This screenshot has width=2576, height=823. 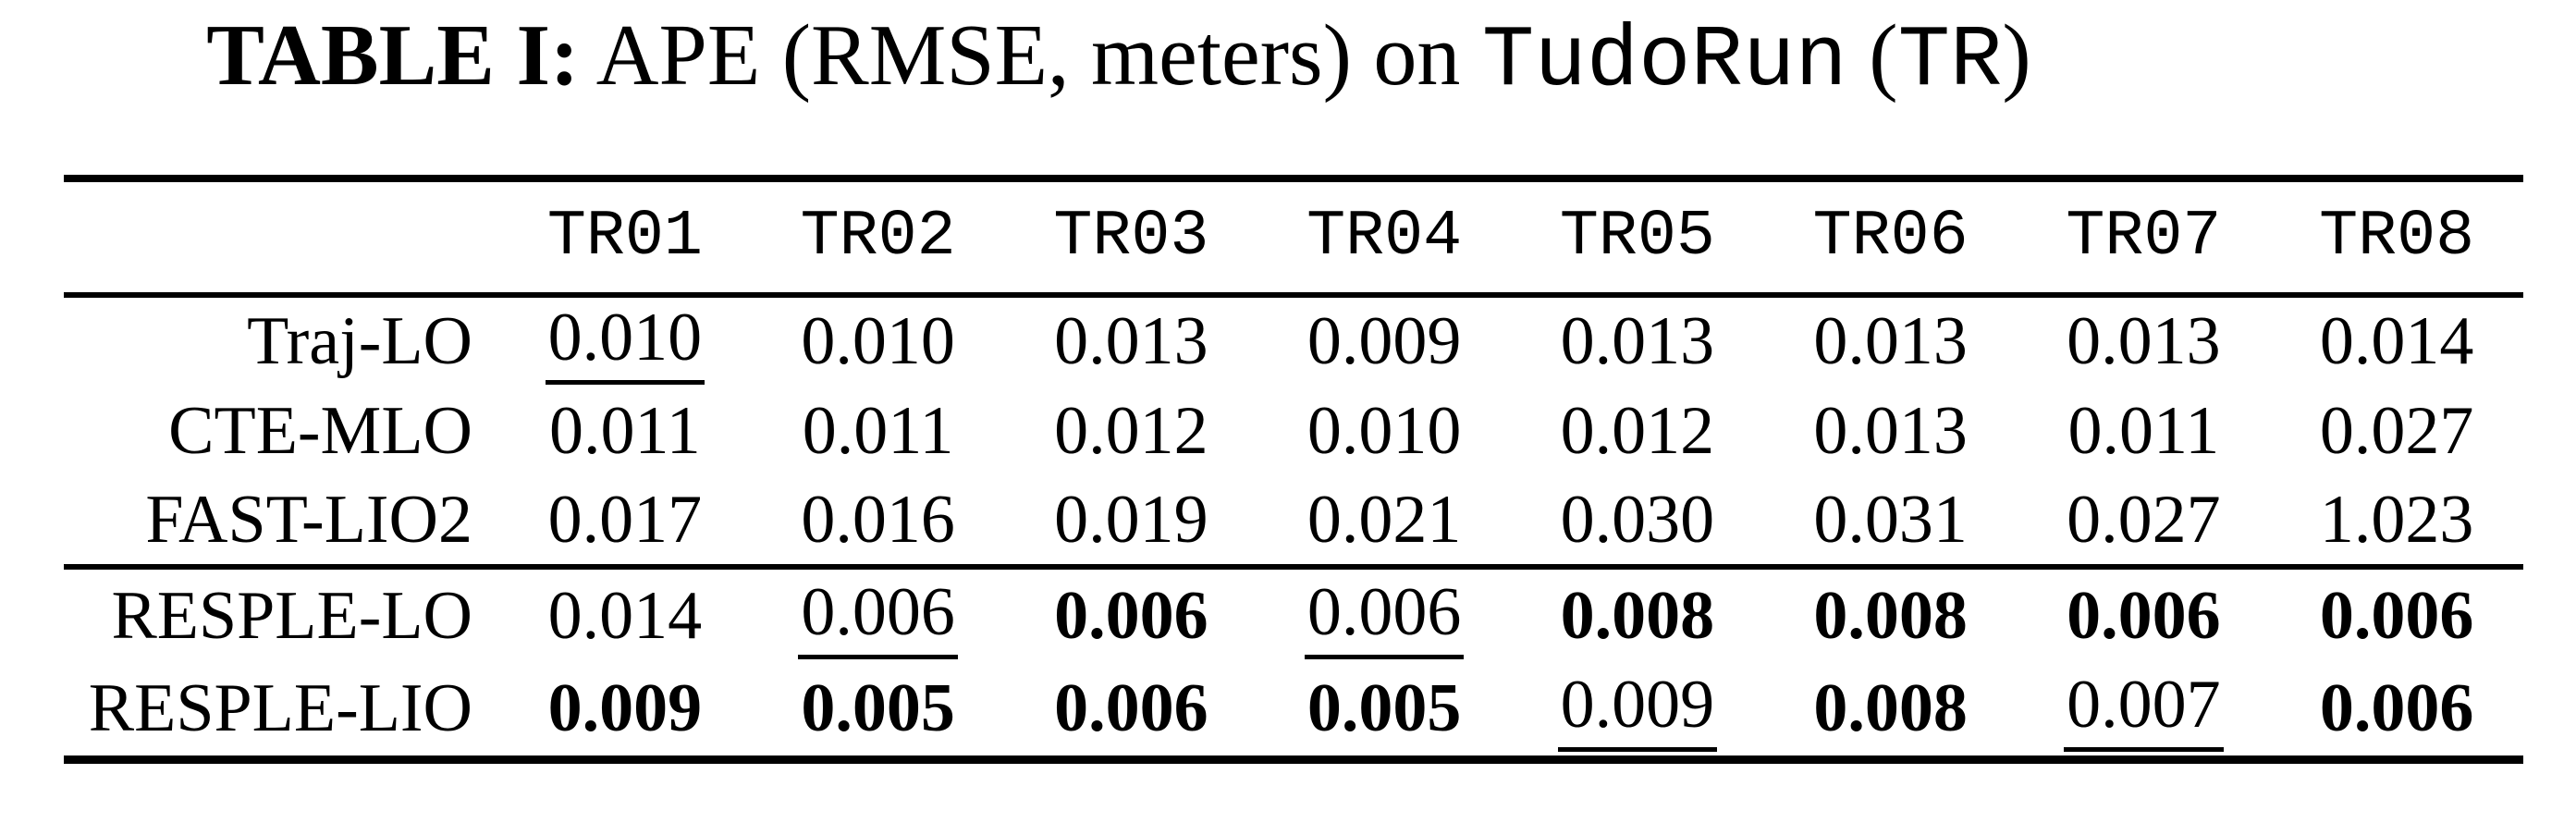 What do you see at coordinates (1384, 615) in the screenshot?
I see `cell-resple-lo-tr04: 0.006` at bounding box center [1384, 615].